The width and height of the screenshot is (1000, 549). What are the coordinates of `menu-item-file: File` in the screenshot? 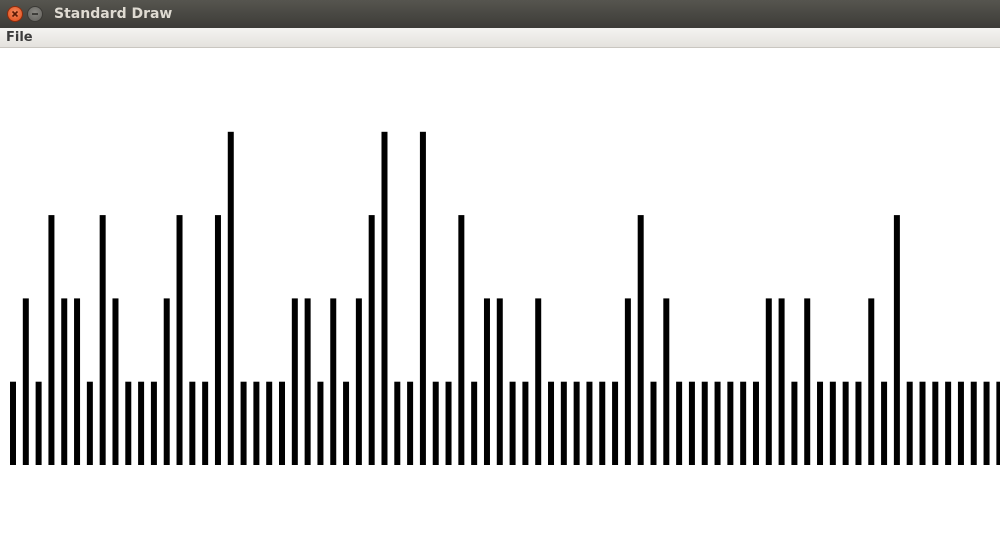 It's located at (19, 37).